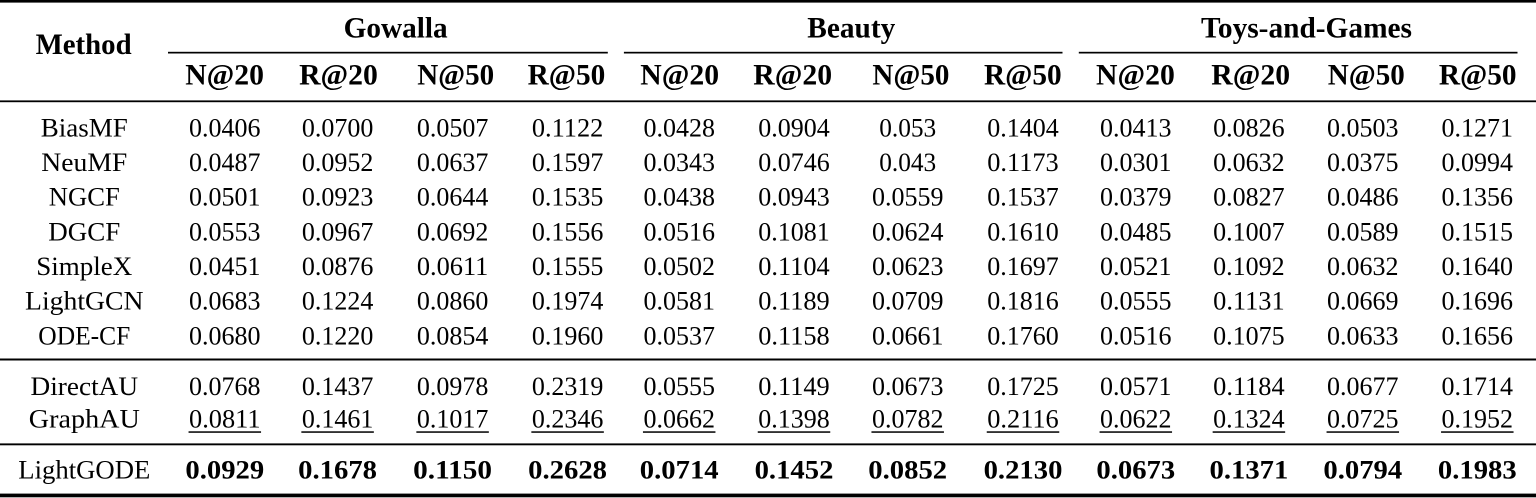 The width and height of the screenshot is (1536, 498). What do you see at coordinates (908, 197) in the screenshot?
I see `svg-text: 0.0559` at bounding box center [908, 197].